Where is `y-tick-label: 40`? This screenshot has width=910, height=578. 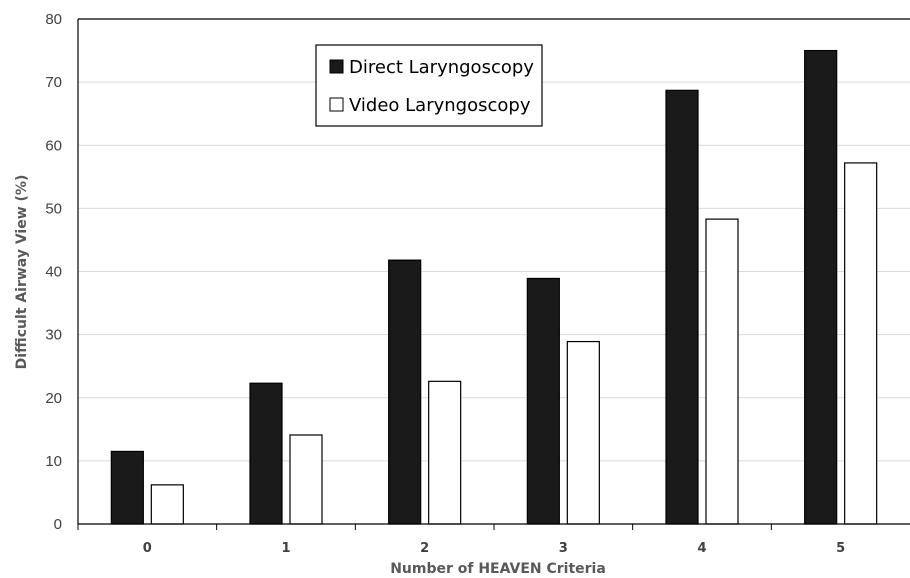 y-tick-label: 40 is located at coordinates (53, 272).